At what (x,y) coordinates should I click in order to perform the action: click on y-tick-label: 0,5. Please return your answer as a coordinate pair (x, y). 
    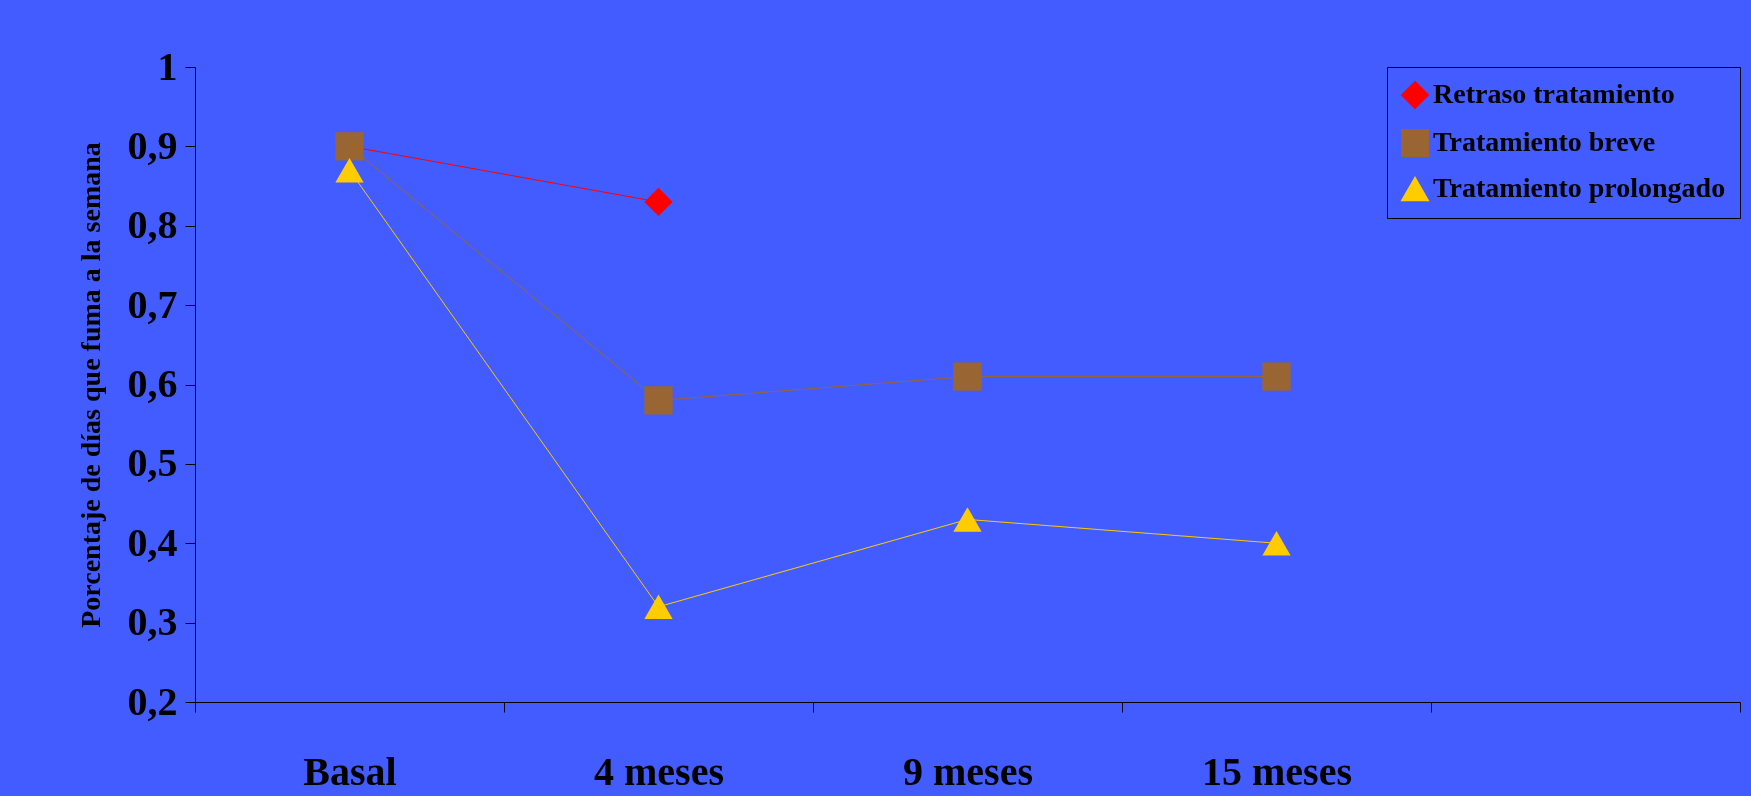
    Looking at the image, I should click on (152, 463).